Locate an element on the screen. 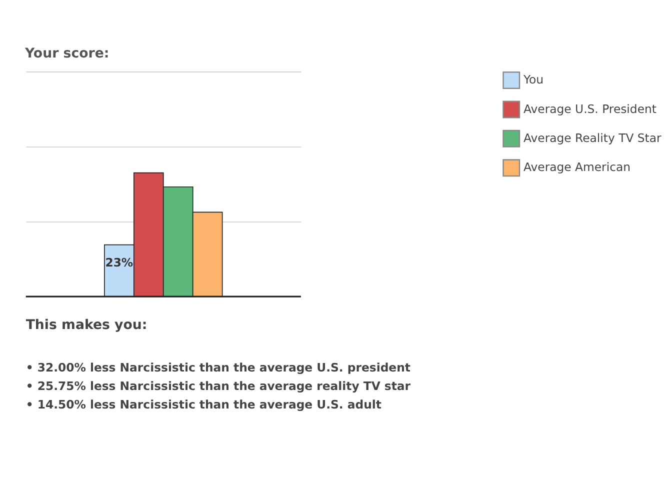  legend-label: Average Reality TV Star is located at coordinates (592, 137).